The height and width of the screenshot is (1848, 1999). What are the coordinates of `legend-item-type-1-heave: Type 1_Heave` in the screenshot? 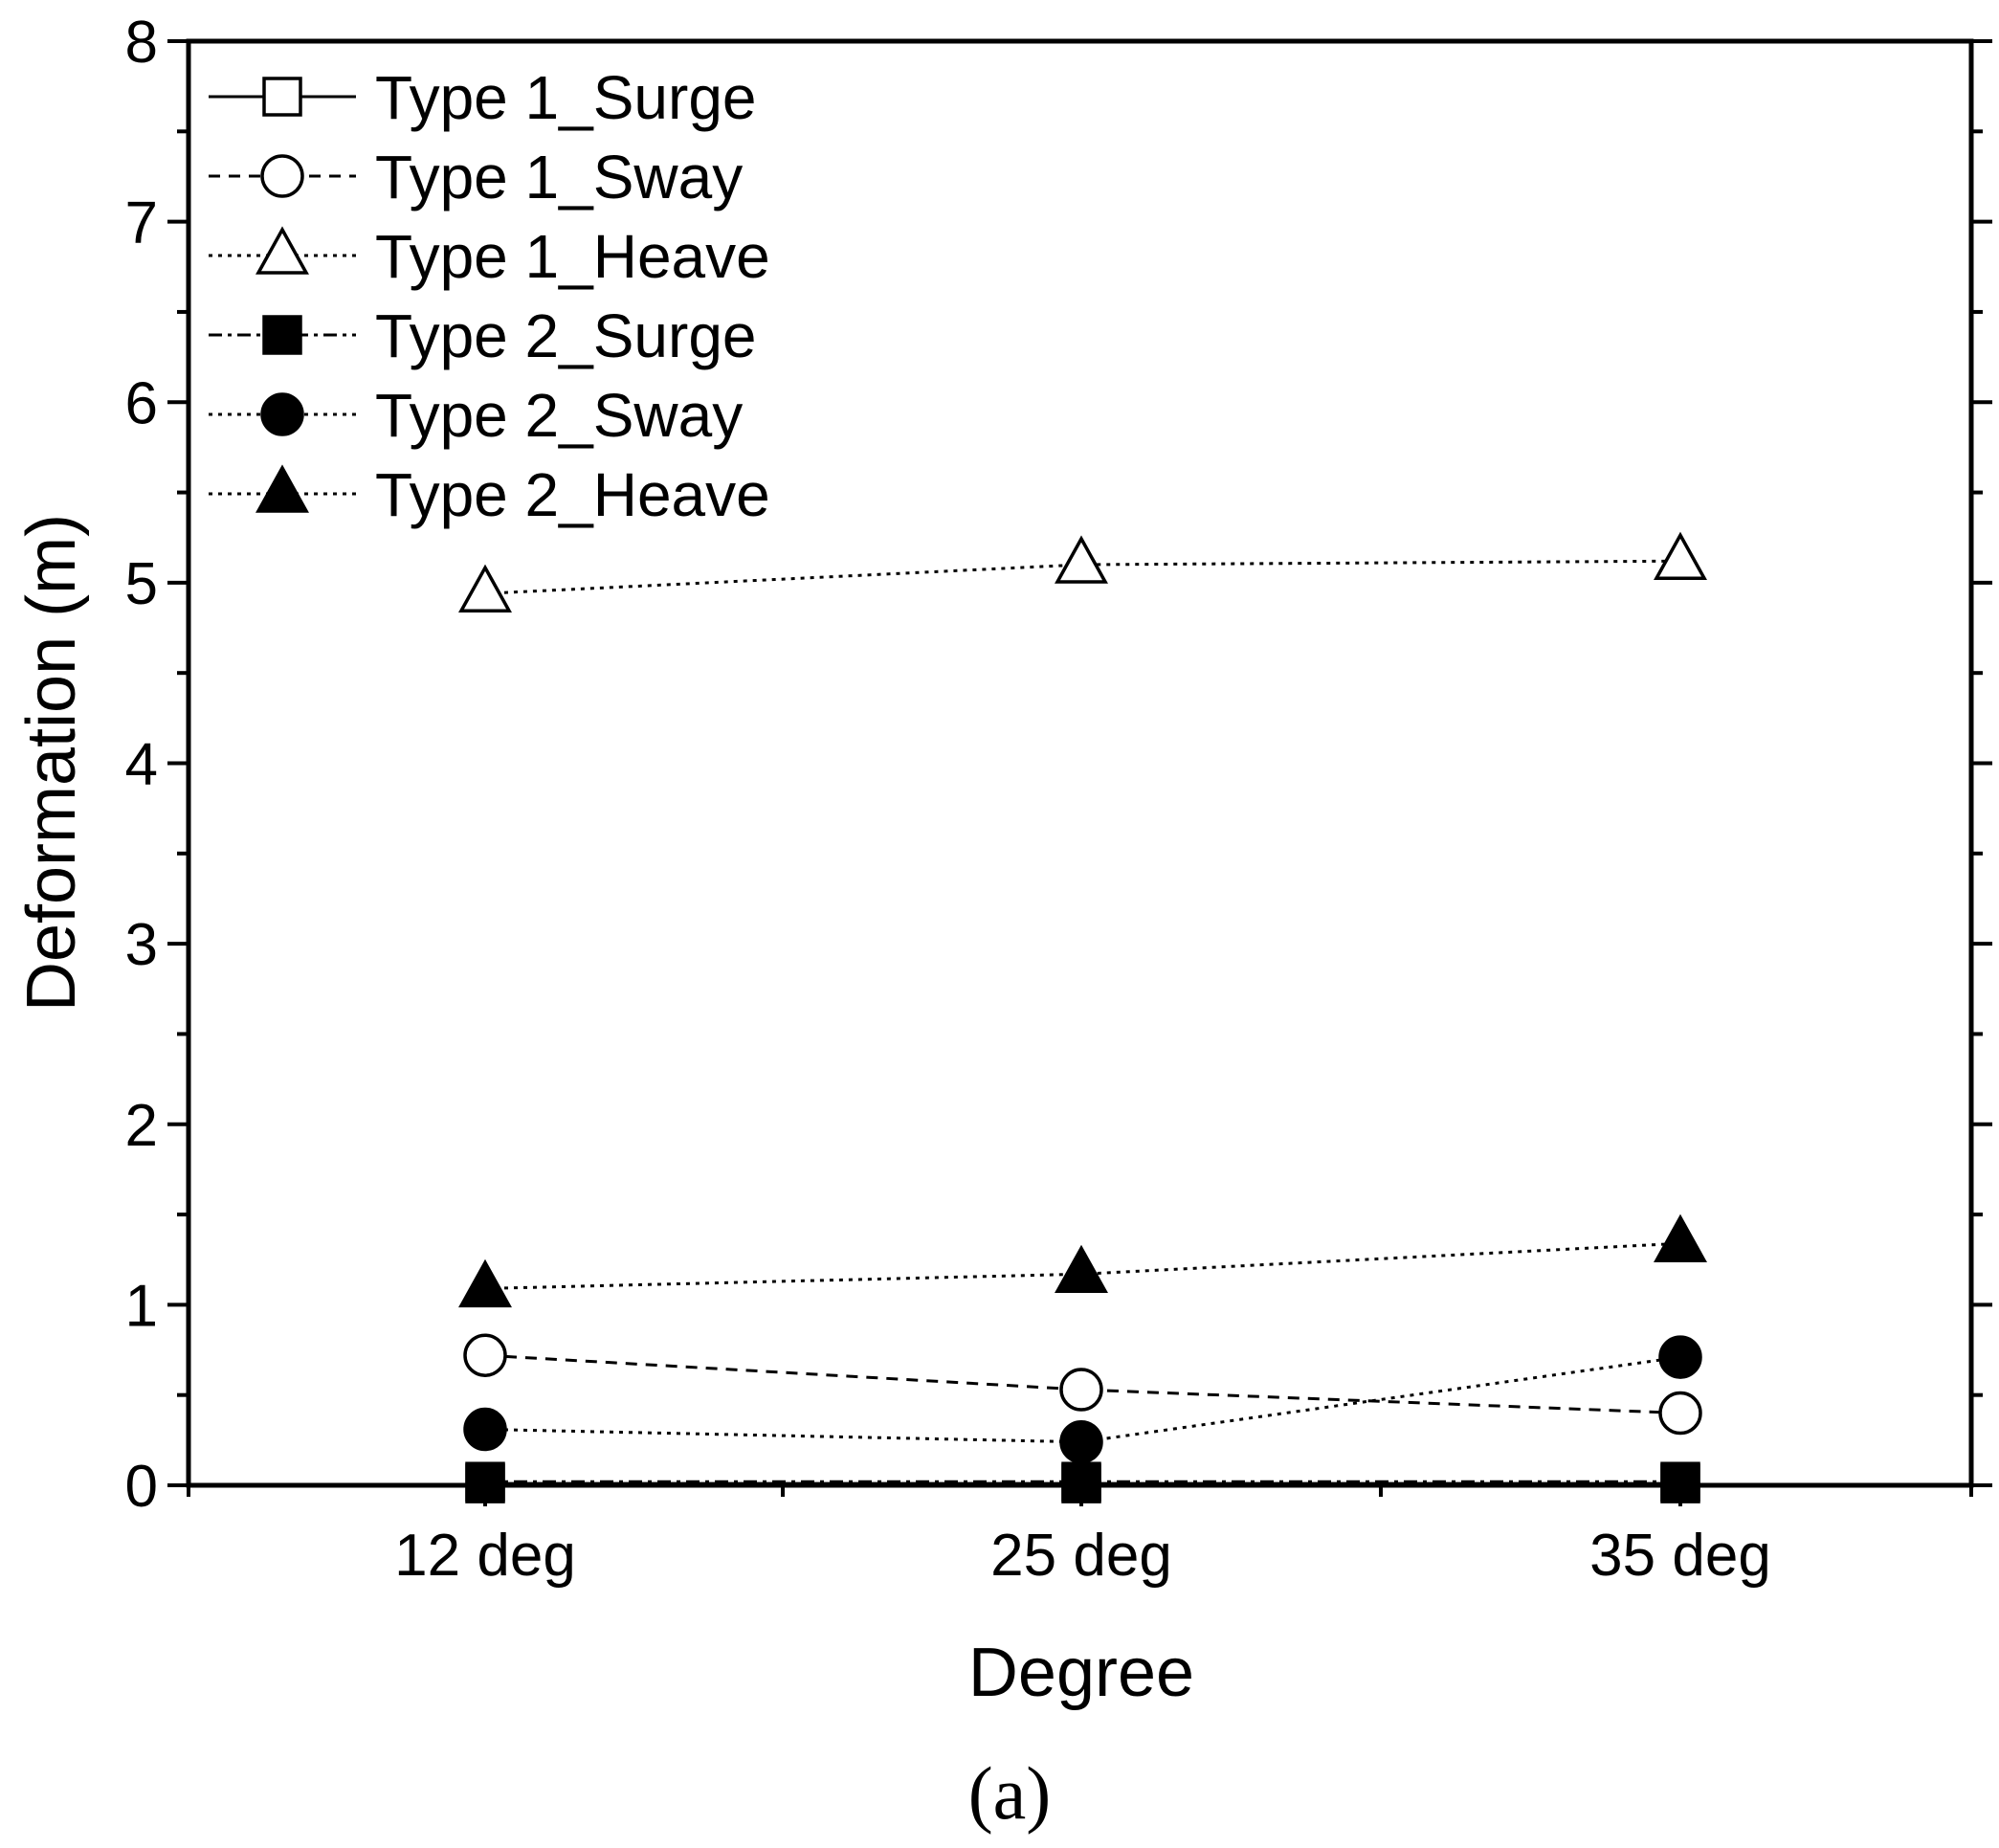 It's located at (489, 257).